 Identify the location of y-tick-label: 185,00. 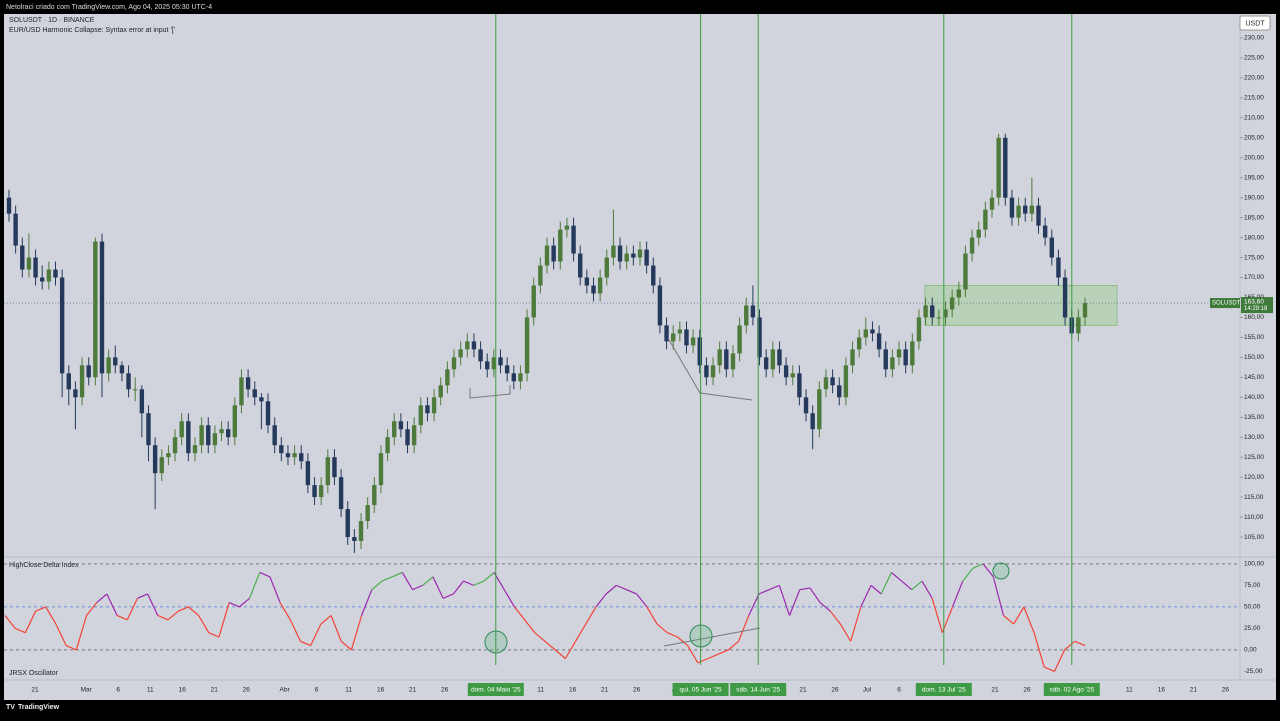
(1254, 217).